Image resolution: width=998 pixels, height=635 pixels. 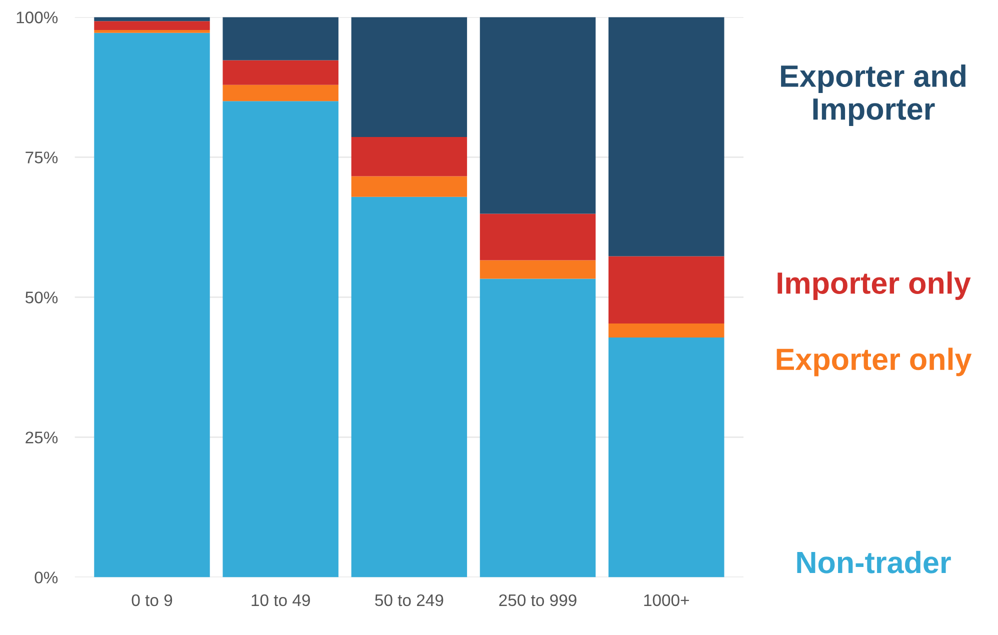 What do you see at coordinates (46, 578) in the screenshot?
I see `y-tick-label: 0%` at bounding box center [46, 578].